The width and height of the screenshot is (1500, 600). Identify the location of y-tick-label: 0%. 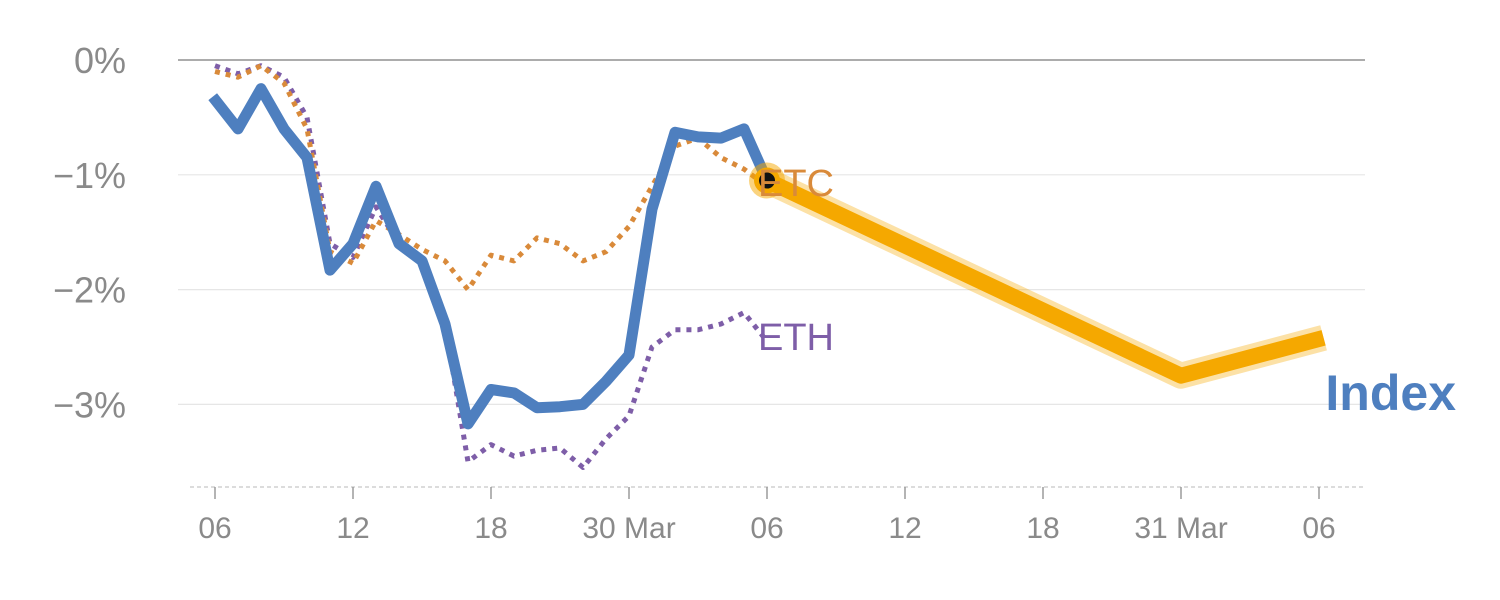
(100, 60).